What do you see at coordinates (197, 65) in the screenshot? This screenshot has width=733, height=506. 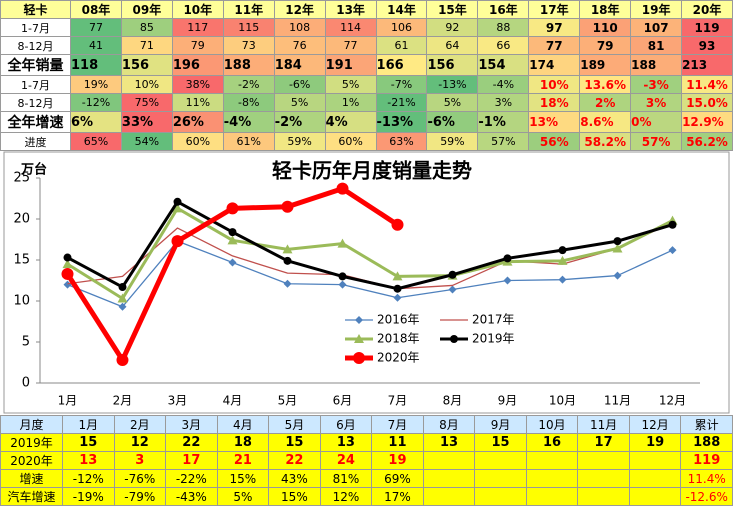 I see `table-cell: 196` at bounding box center [197, 65].